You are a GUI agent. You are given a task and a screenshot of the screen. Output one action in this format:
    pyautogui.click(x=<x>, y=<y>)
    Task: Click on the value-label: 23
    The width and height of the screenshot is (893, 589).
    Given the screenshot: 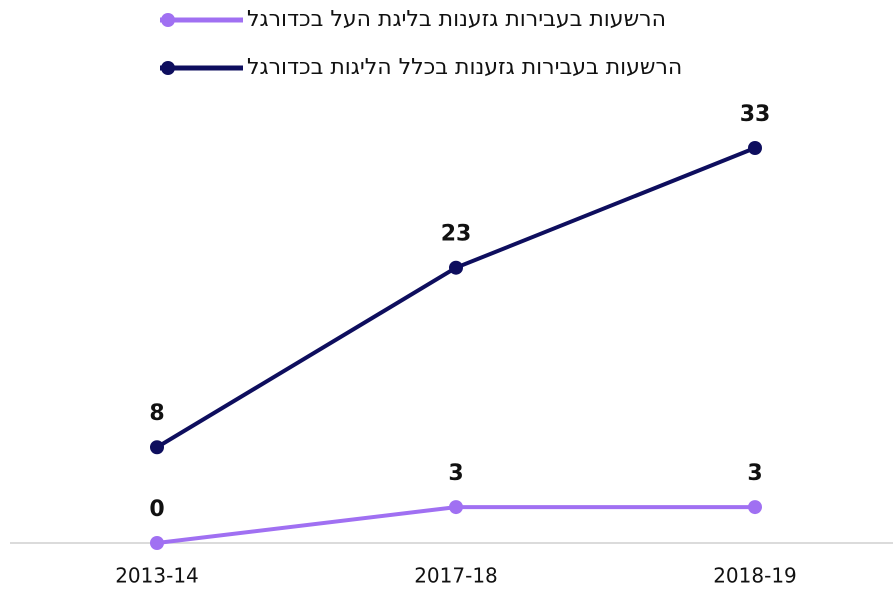 What is the action you would take?
    pyautogui.click(x=456, y=234)
    